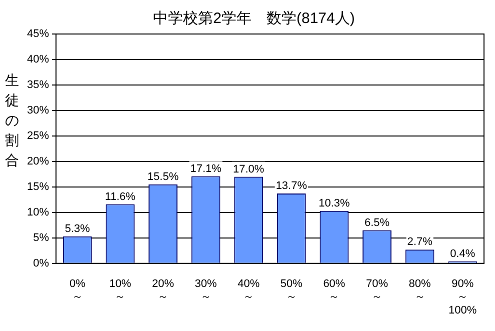  What do you see at coordinates (38, 85) in the screenshot?
I see `y-tick-label: 35%` at bounding box center [38, 85].